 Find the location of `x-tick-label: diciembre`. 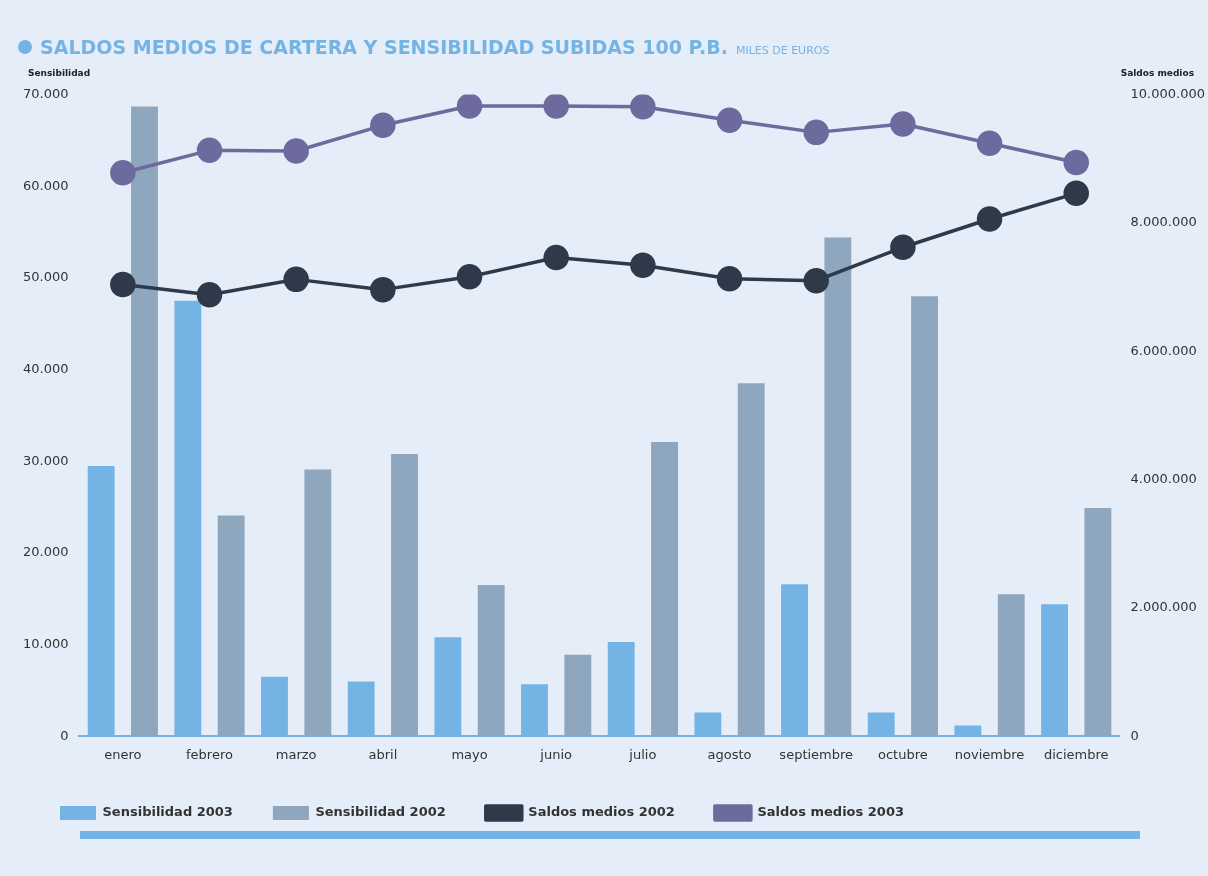

x-tick-label: diciembre is located at coordinates (1076, 754).